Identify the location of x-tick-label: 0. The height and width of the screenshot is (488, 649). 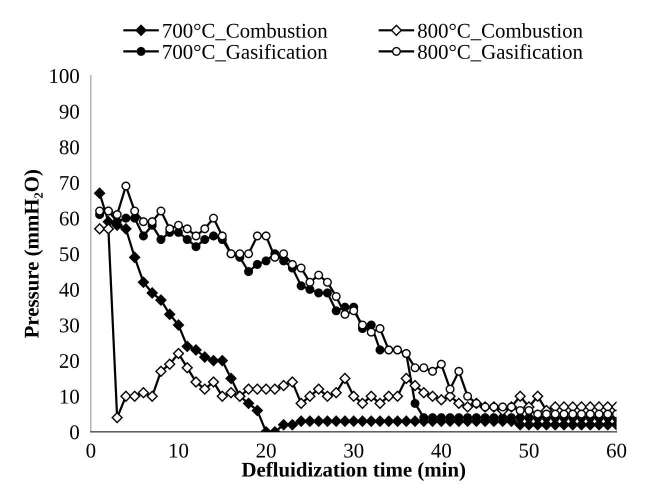
(91, 451).